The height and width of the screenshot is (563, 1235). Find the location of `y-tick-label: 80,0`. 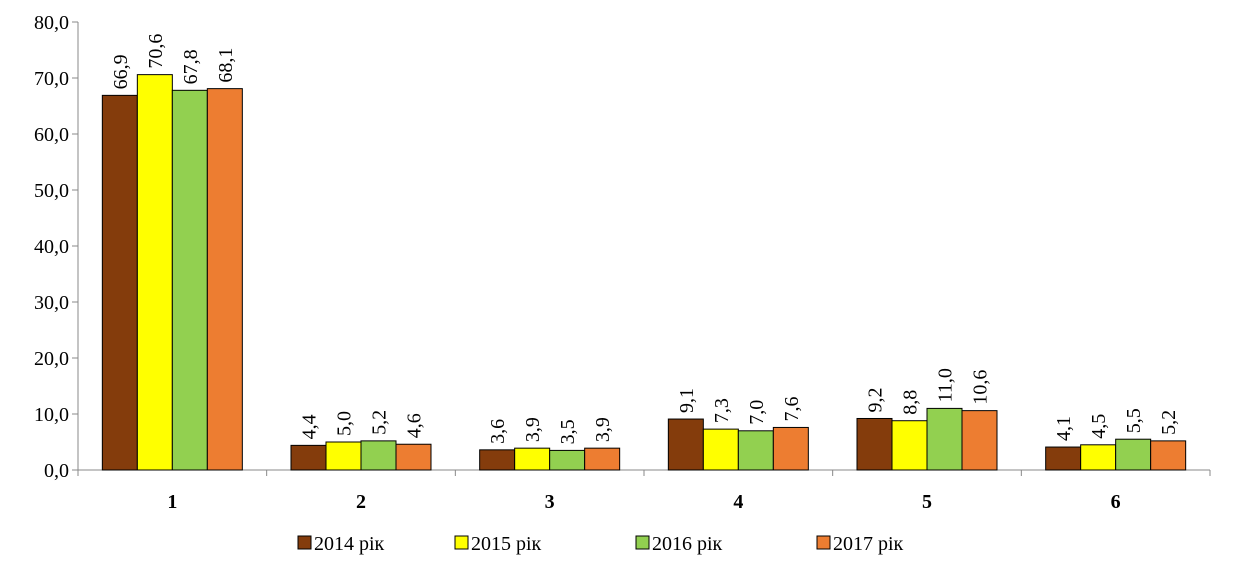

y-tick-label: 80,0 is located at coordinates (51, 23).